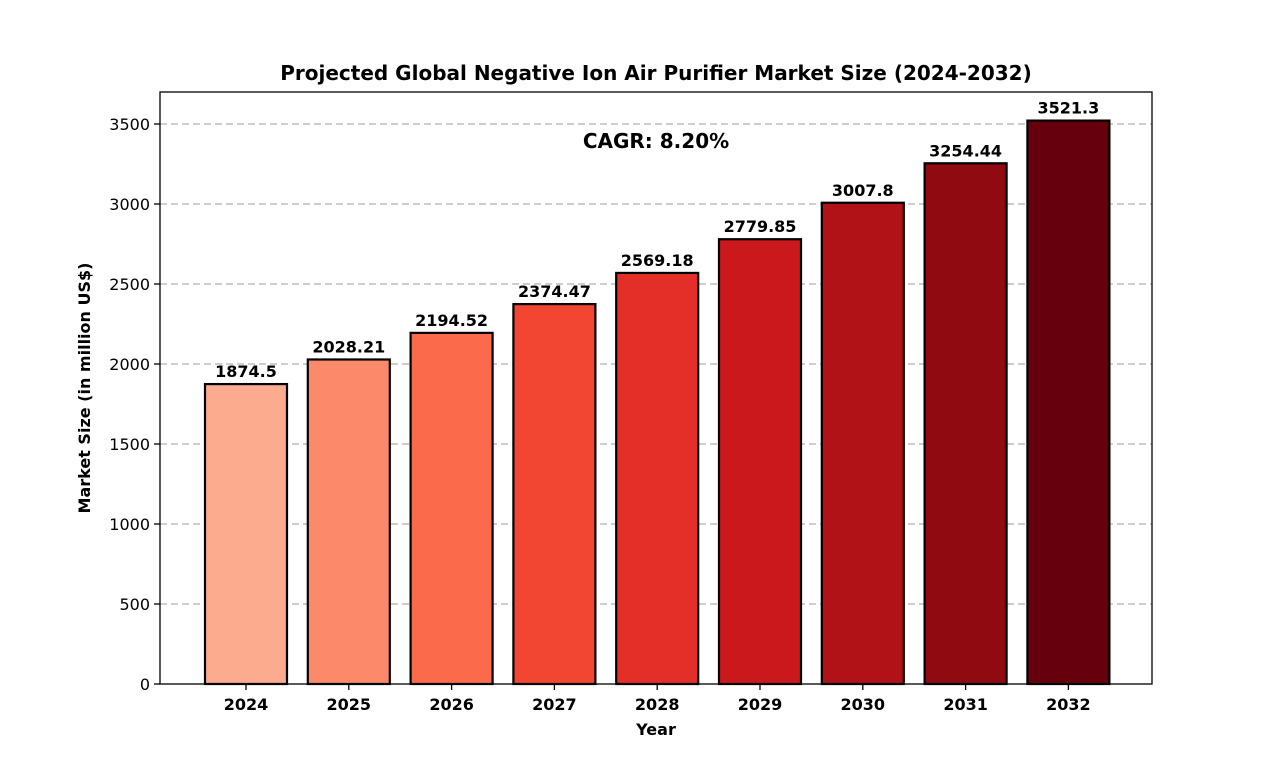 This screenshot has width=1280, height=768. Describe the element at coordinates (134, 604) in the screenshot. I see `y-tick-label: 500` at that location.